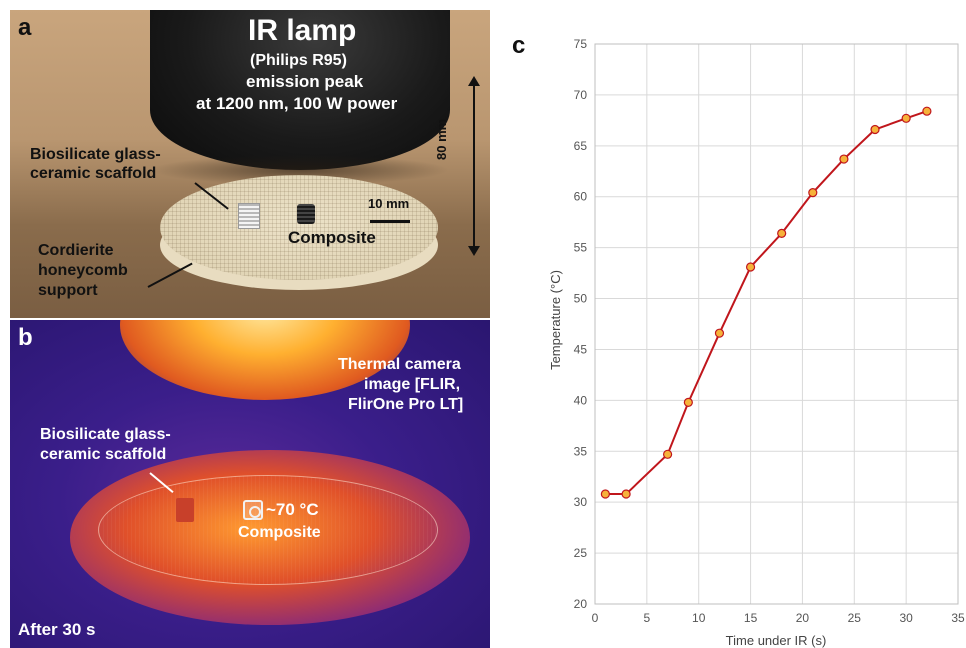  Describe the element at coordinates (581, 502) in the screenshot. I see `y-tick-label: 30` at that location.